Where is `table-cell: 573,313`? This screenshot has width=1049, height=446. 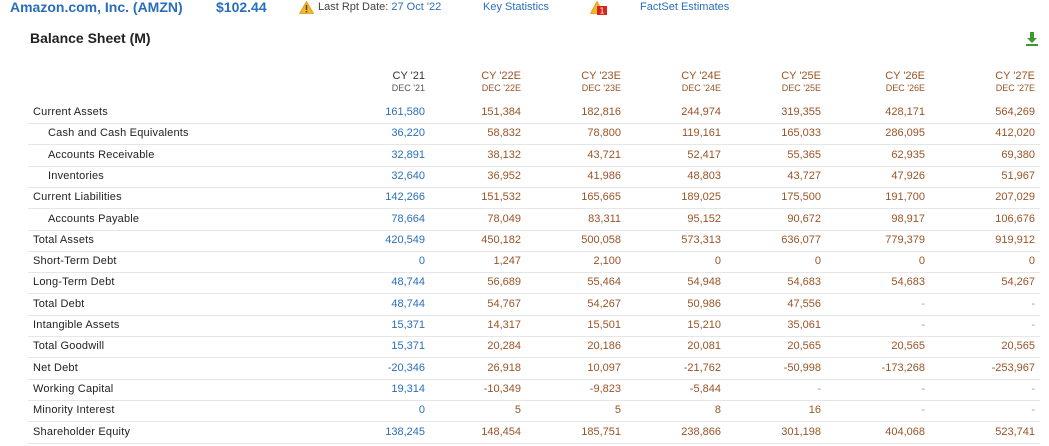
table-cell: 573,313 is located at coordinates (701, 239).